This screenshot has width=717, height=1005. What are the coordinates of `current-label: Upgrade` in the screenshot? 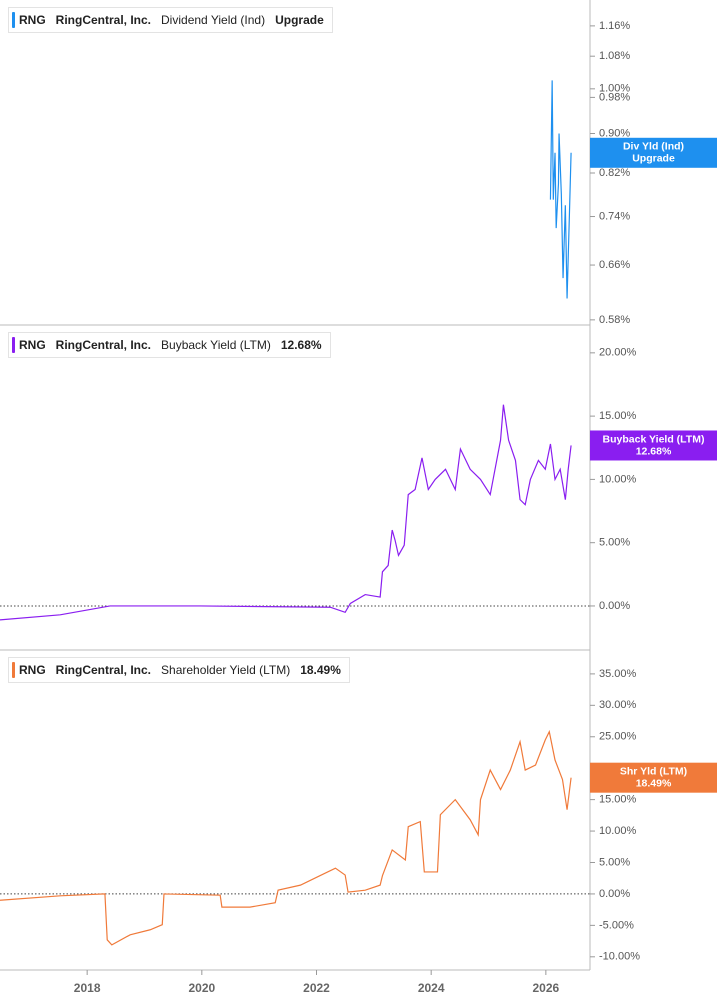 It's located at (299, 20).